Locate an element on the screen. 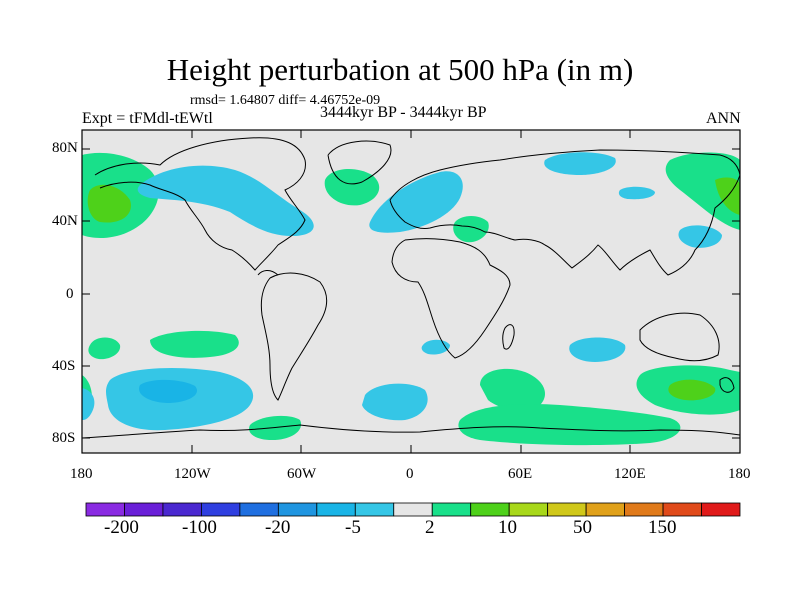  colorbar-label: -100 is located at coordinates (199, 527).